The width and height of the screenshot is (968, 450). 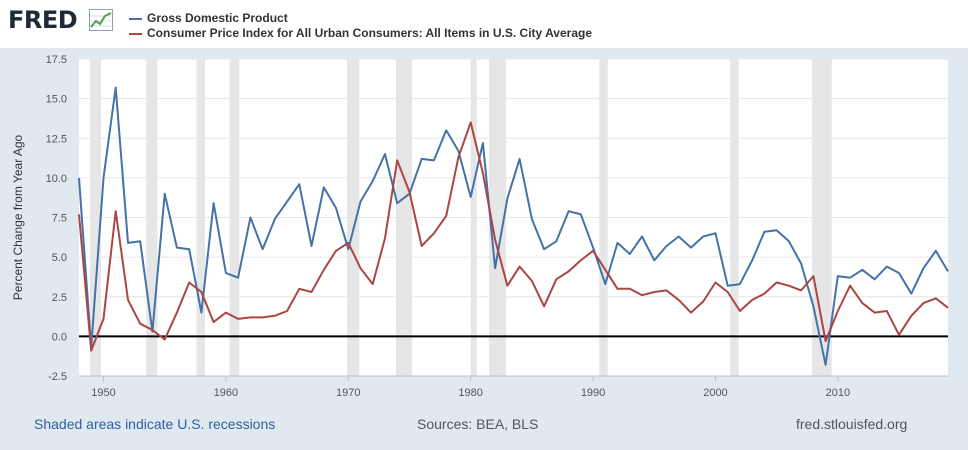 I want to click on x-tick-label: 1950, so click(x=103, y=393).